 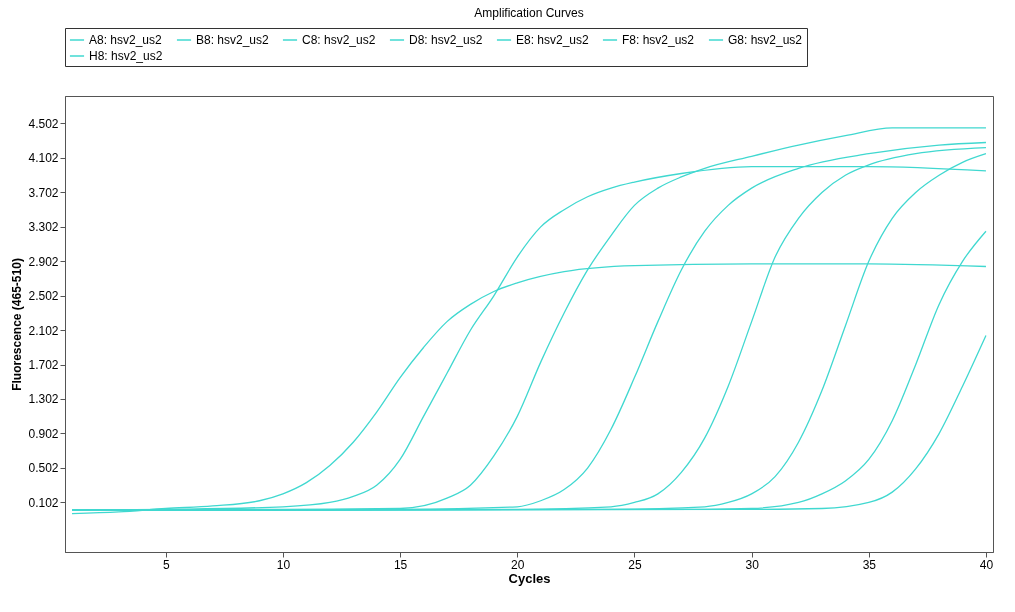 What do you see at coordinates (43, 296) in the screenshot?
I see `y-tick-label: 2.502` at bounding box center [43, 296].